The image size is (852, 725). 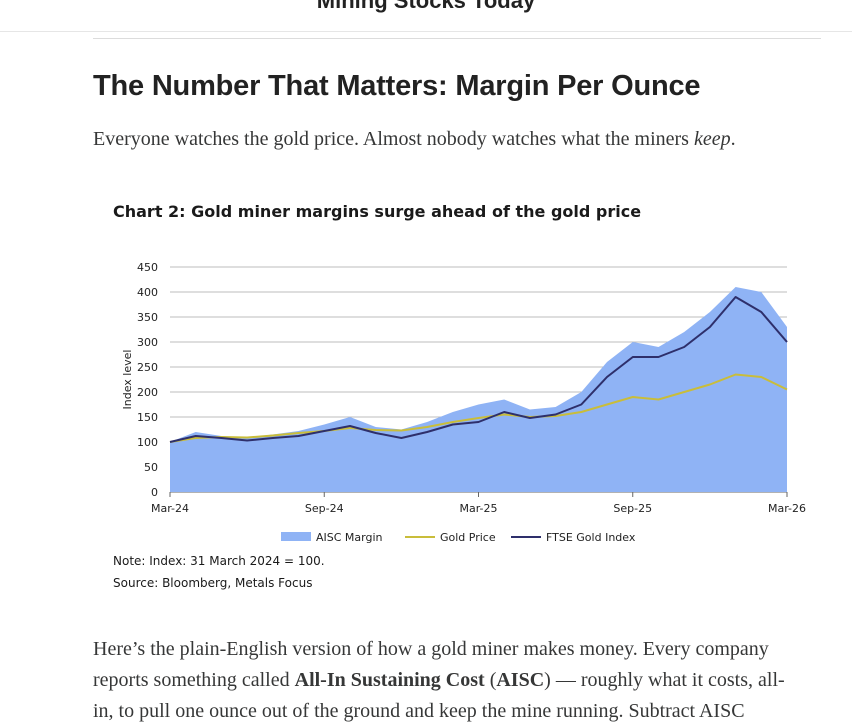 What do you see at coordinates (324, 508) in the screenshot?
I see `x-tick-label: Sep-24` at bounding box center [324, 508].